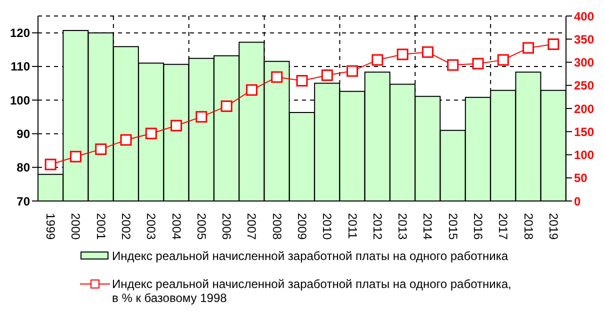 The height and width of the screenshot is (327, 604). What do you see at coordinates (577, 201) in the screenshot?
I see `y2-tick-label: 0` at bounding box center [577, 201].